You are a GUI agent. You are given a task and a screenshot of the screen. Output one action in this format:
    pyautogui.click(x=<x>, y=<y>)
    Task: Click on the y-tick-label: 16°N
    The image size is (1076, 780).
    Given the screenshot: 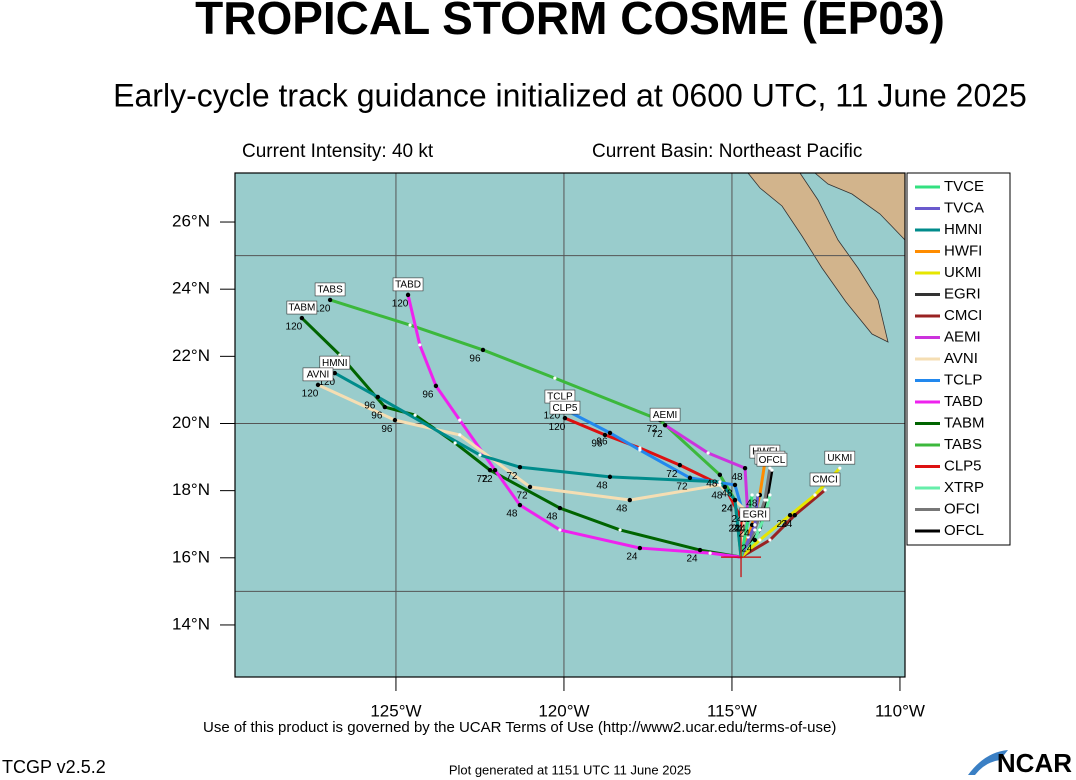 What is the action you would take?
    pyautogui.click(x=191, y=556)
    